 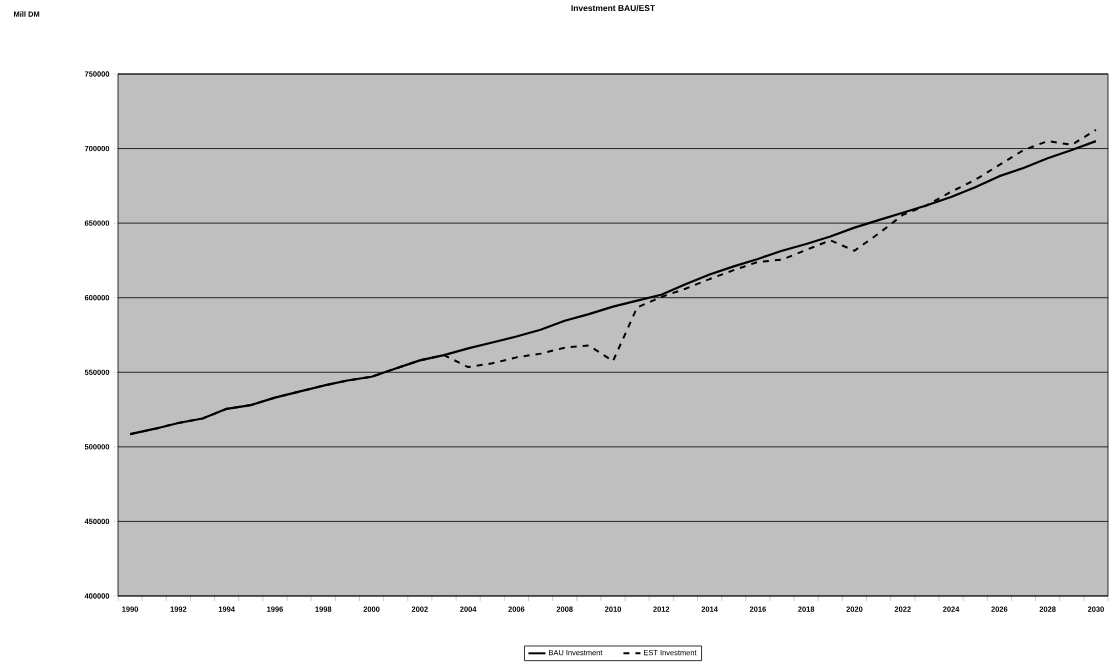 I want to click on chart-title: Investment BAU/EST, so click(x=613, y=8).